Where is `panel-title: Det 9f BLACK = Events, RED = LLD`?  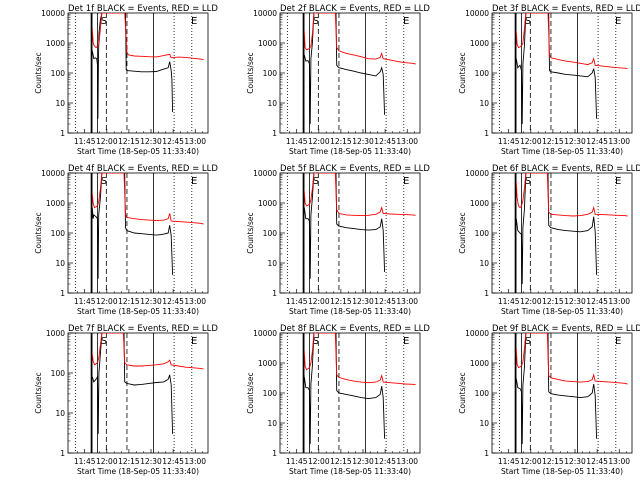 panel-title: Det 9f BLACK = Events, RED = LLD is located at coordinates (566, 329).